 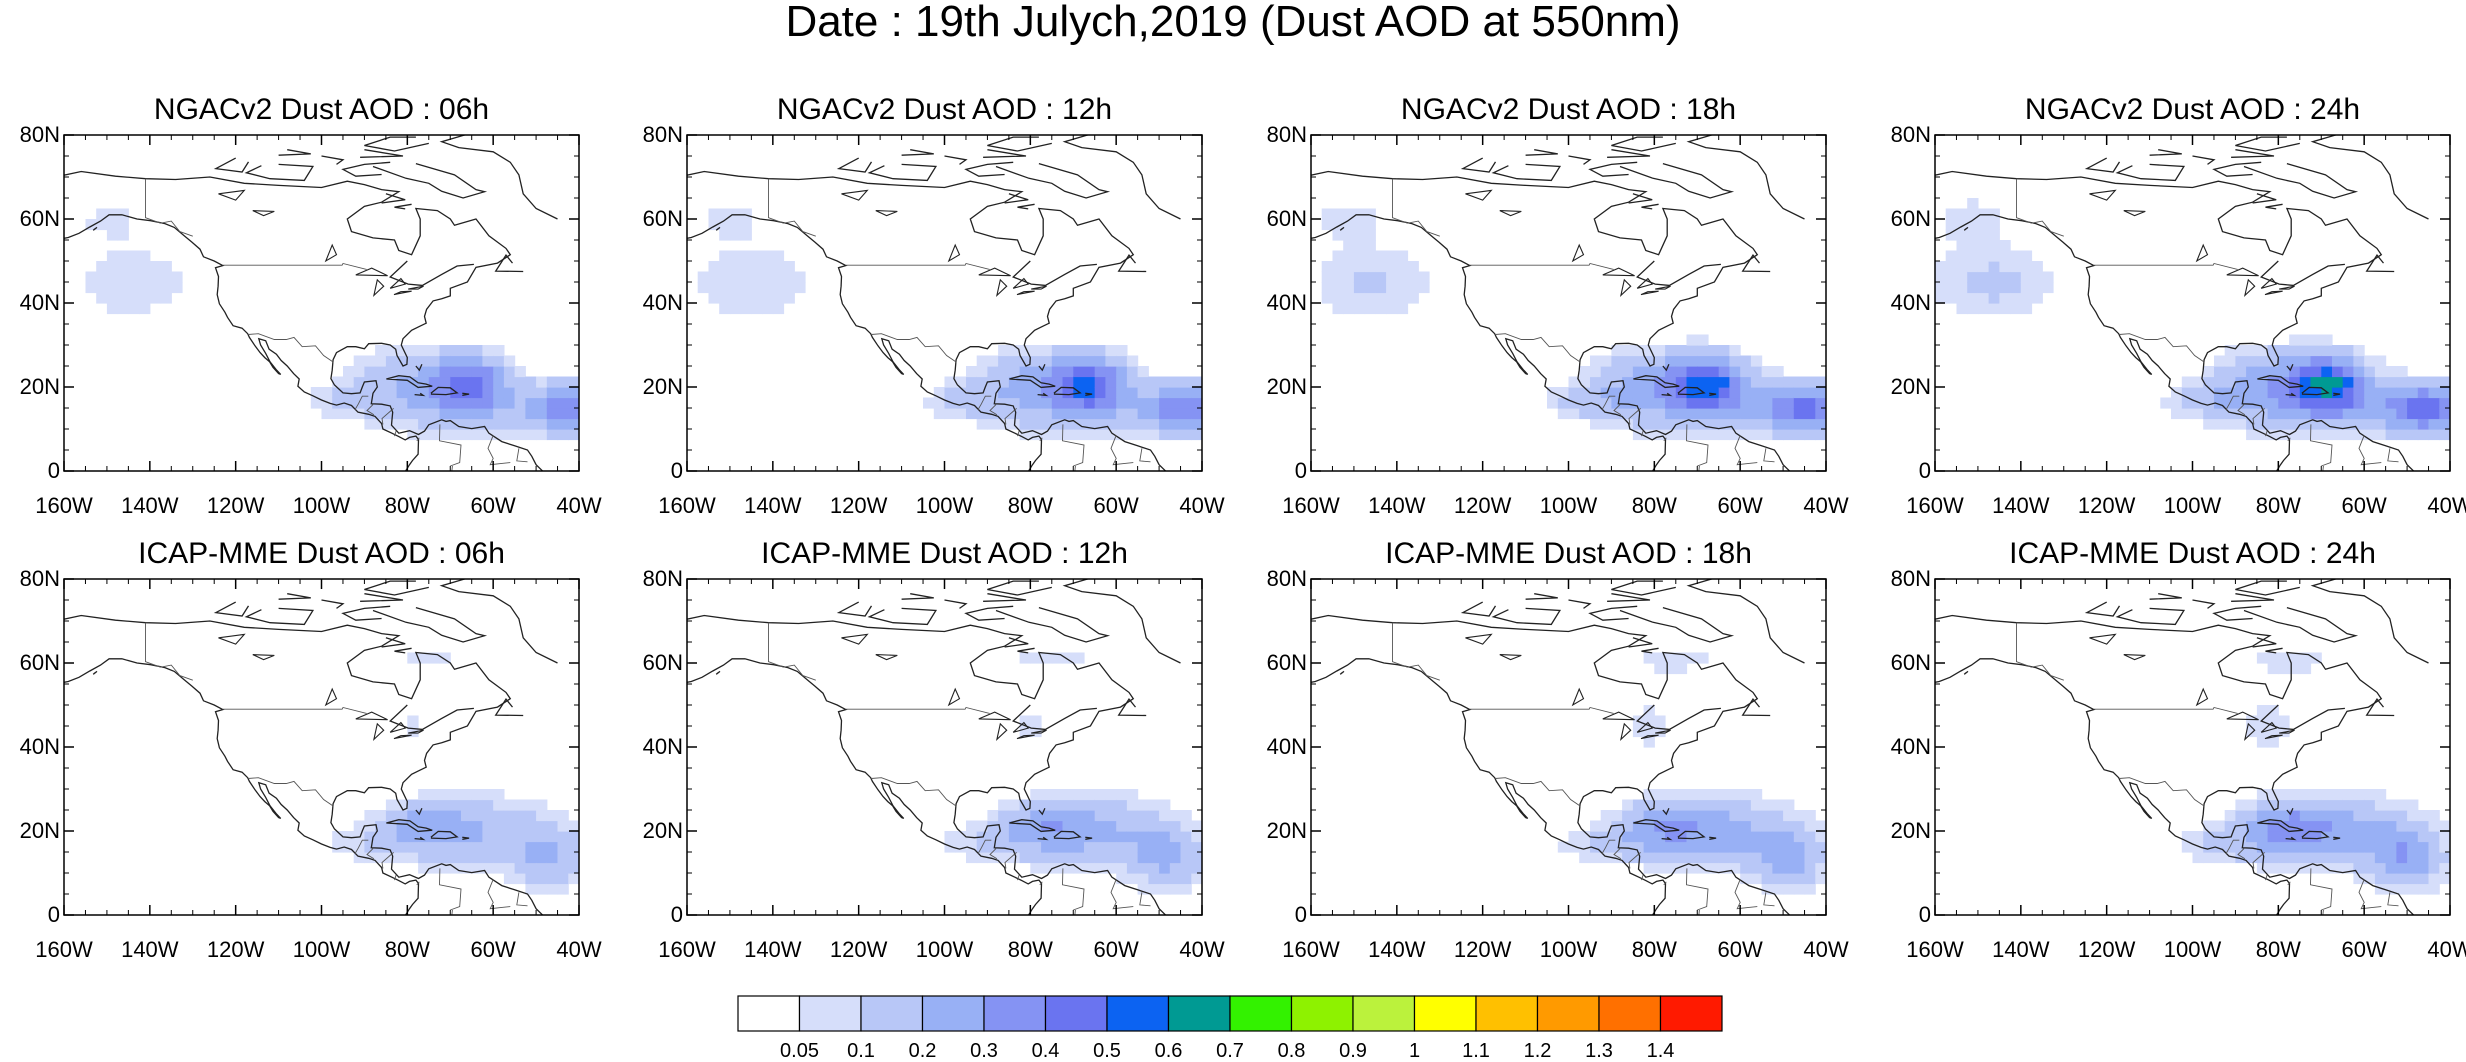 I want to click on colorbar-label: 0.7, so click(x=1230, y=1051).